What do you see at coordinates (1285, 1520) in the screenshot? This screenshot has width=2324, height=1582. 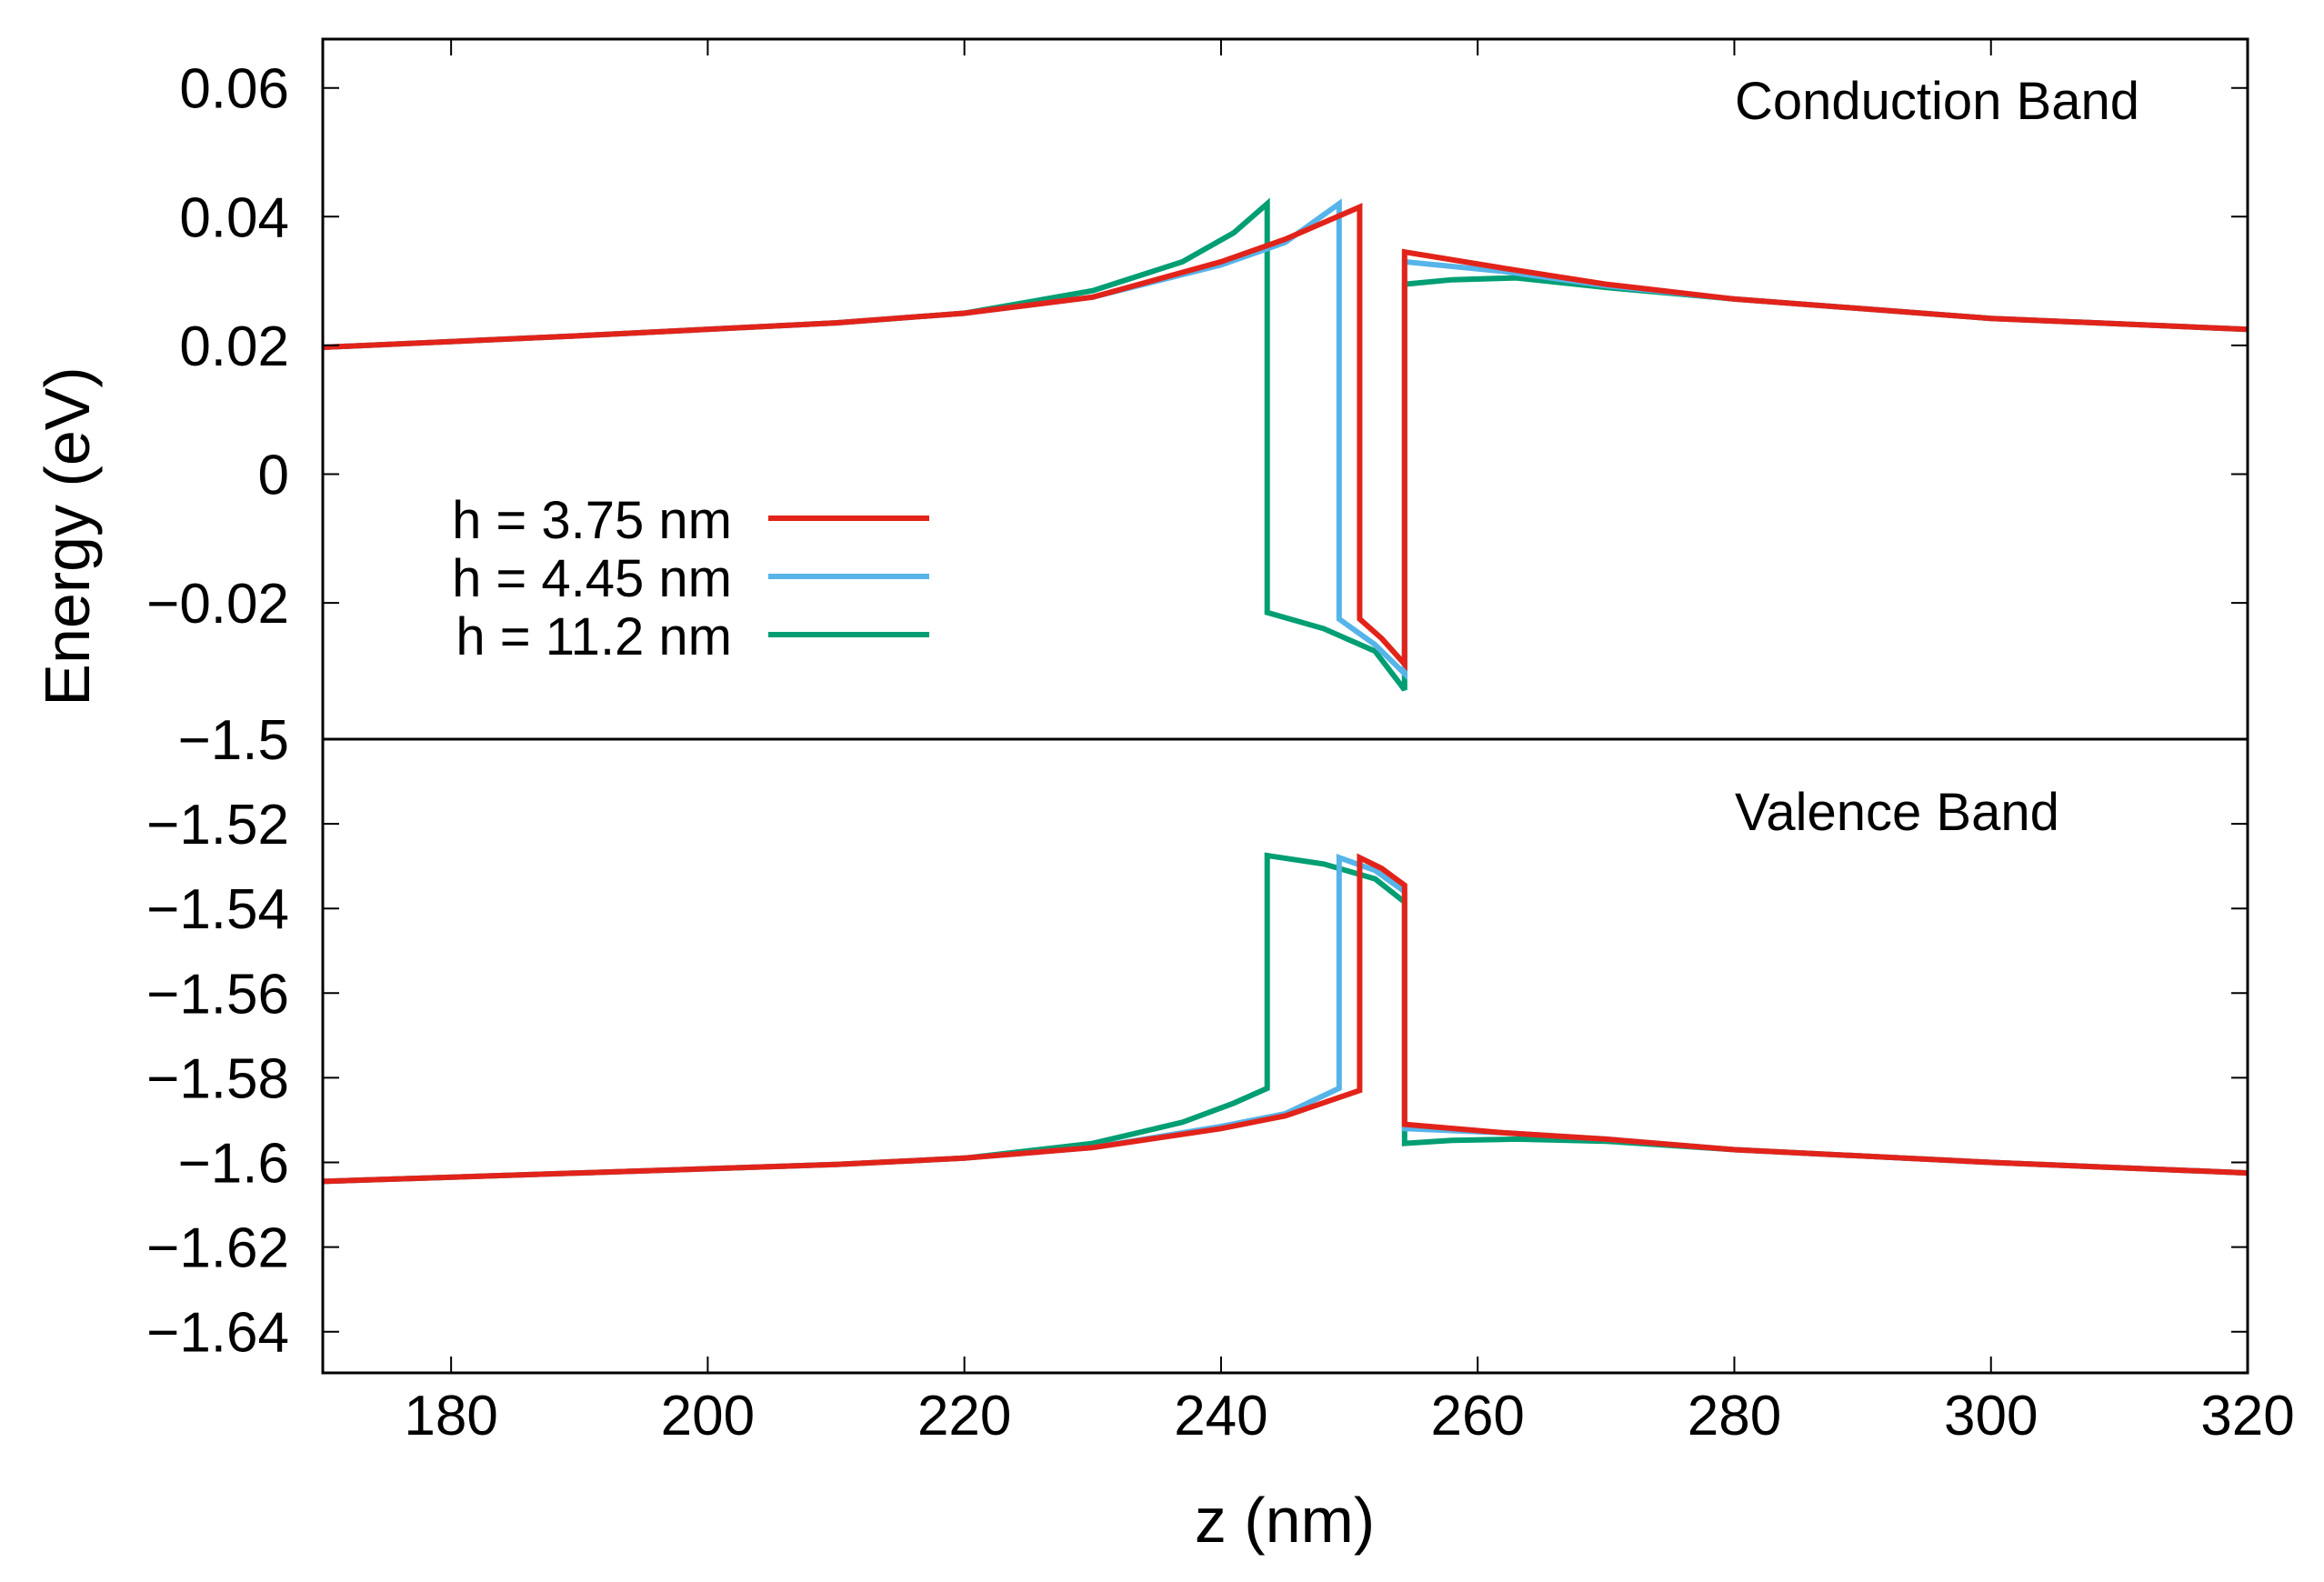 I see `x-axis-label: z (nm)` at bounding box center [1285, 1520].